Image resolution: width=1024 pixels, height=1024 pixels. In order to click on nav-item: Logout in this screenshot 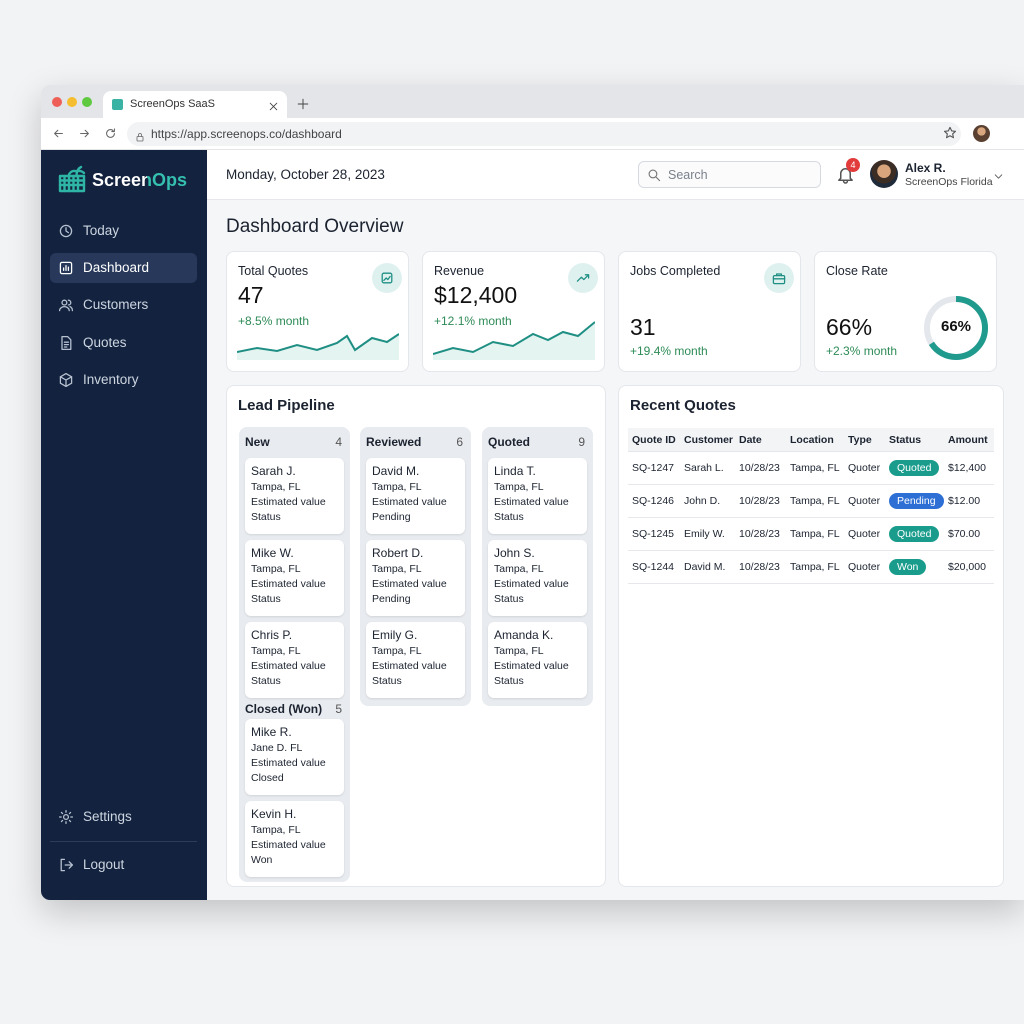, I will do `click(123, 865)`.